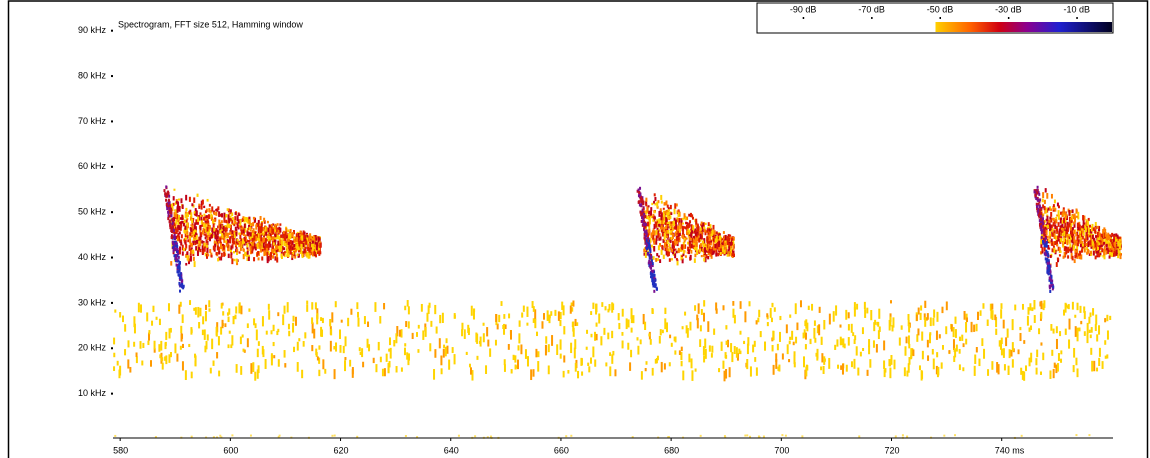 The width and height of the screenshot is (1150, 458). Describe the element at coordinates (803, 9) in the screenshot. I see `colorbar-tick-label: -90 dB` at that location.